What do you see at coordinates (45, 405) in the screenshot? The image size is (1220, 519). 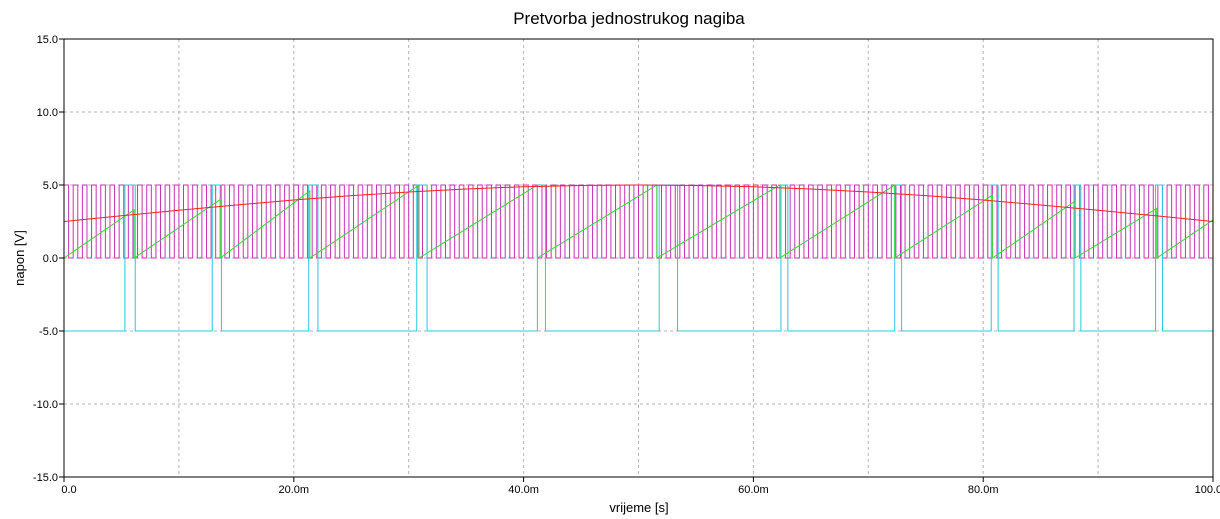 I see `y-tick-label: -10.0` at bounding box center [45, 405].